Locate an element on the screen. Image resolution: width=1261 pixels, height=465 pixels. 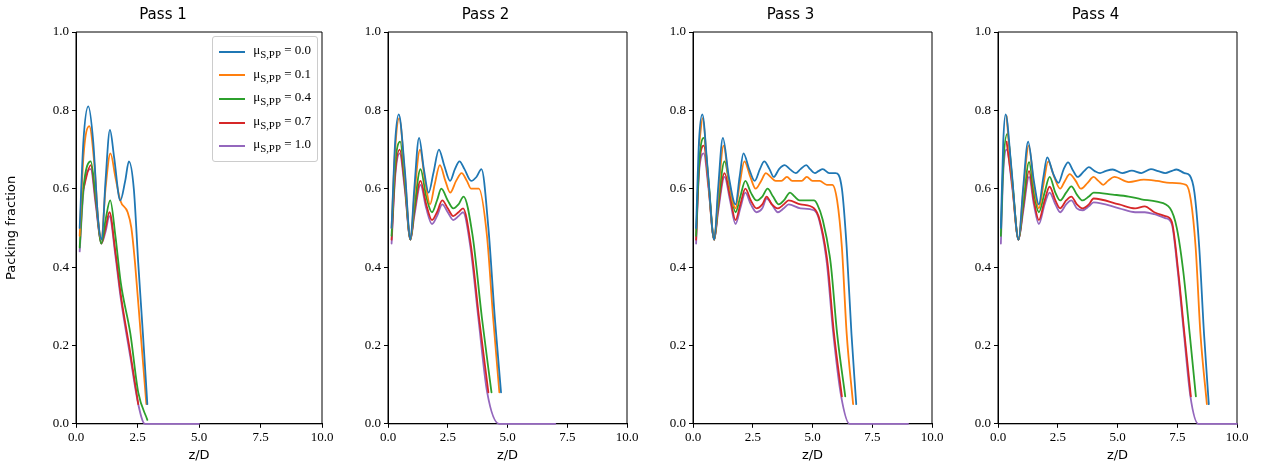
chart-title: Pass 4 is located at coordinates (1095, 13).